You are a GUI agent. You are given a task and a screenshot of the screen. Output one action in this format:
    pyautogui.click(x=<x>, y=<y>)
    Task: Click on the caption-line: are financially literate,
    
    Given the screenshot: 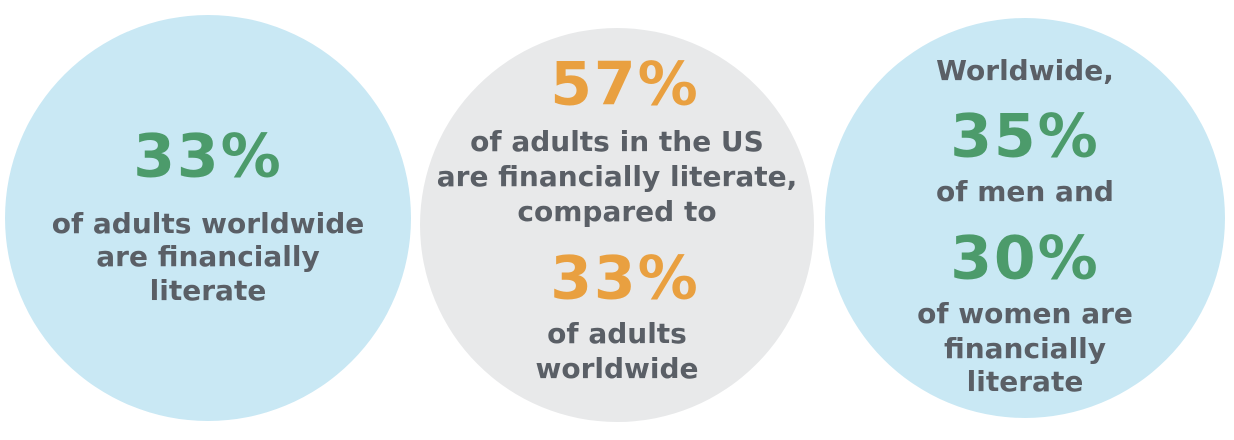 What is the action you would take?
    pyautogui.click(x=617, y=176)
    